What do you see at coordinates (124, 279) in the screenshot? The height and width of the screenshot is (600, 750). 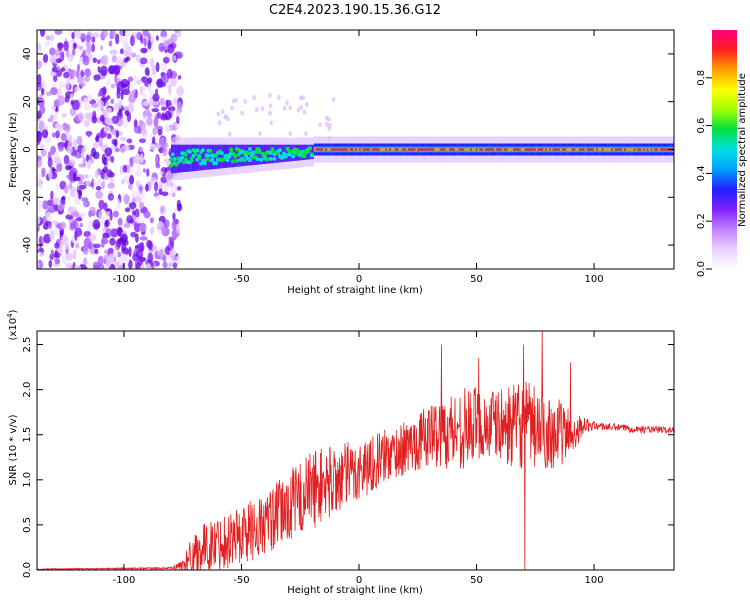 I see `x-tick-label: -100` at bounding box center [124, 279].